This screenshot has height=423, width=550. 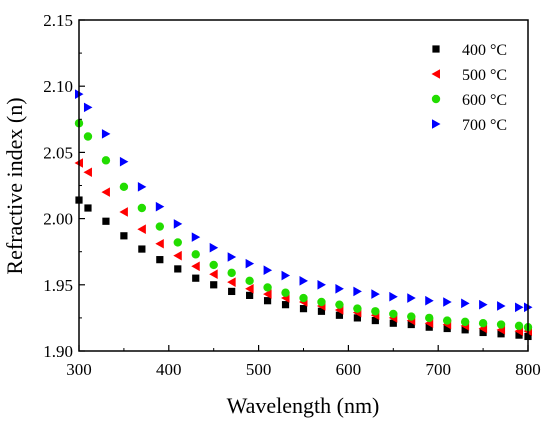 I want to click on legend-item: 400 °C, so click(x=469, y=50).